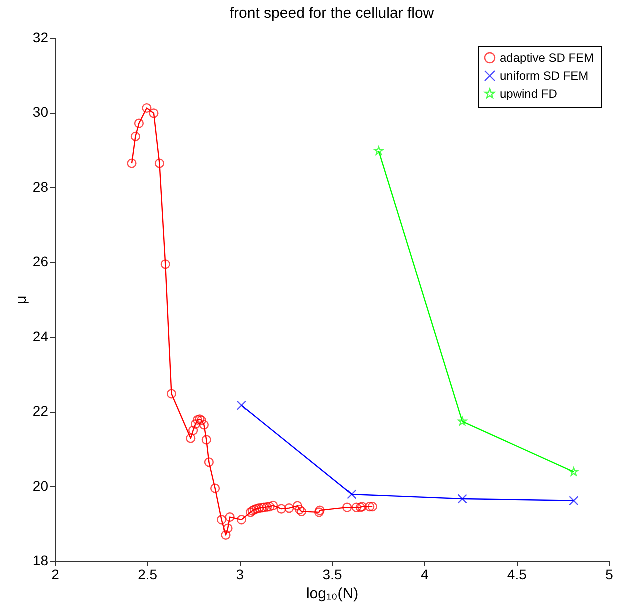 The height and width of the screenshot is (613, 618). I want to click on legend-label: adaptive SD FEM, so click(547, 58).